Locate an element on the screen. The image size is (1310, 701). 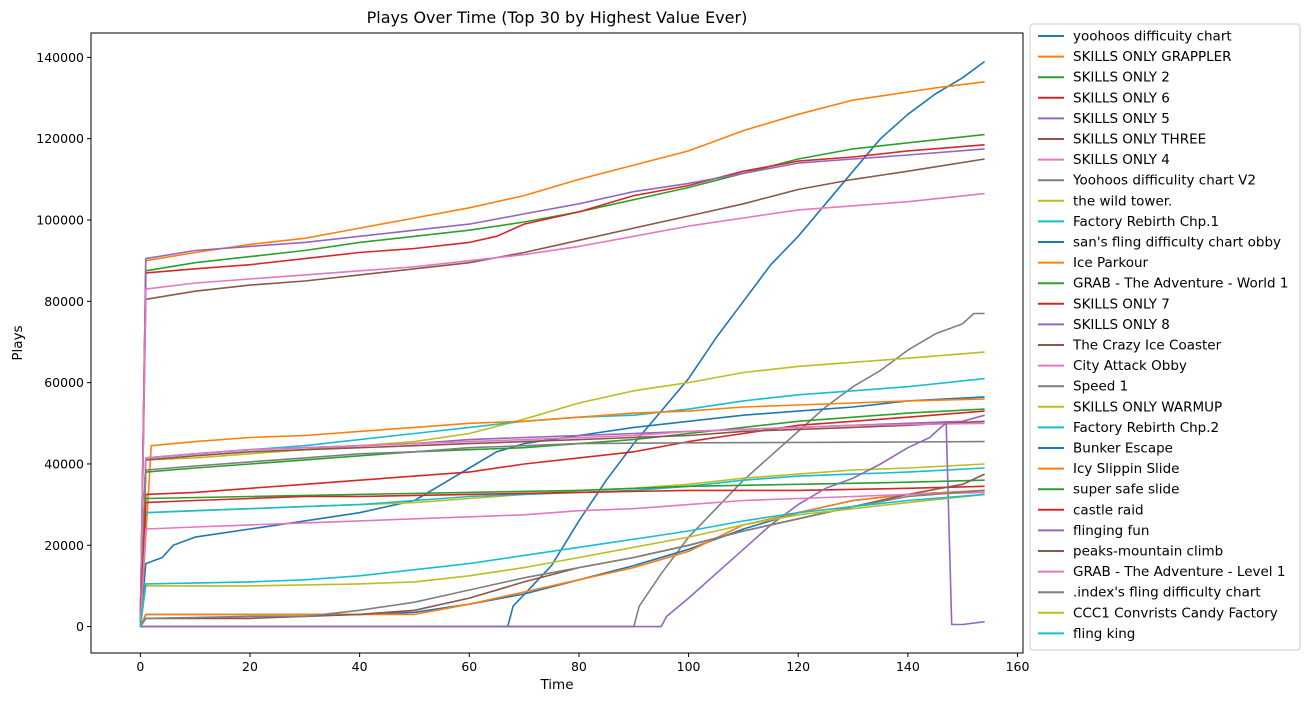
legend-label-0: yoohoos difficuity chart is located at coordinates (1152, 37).